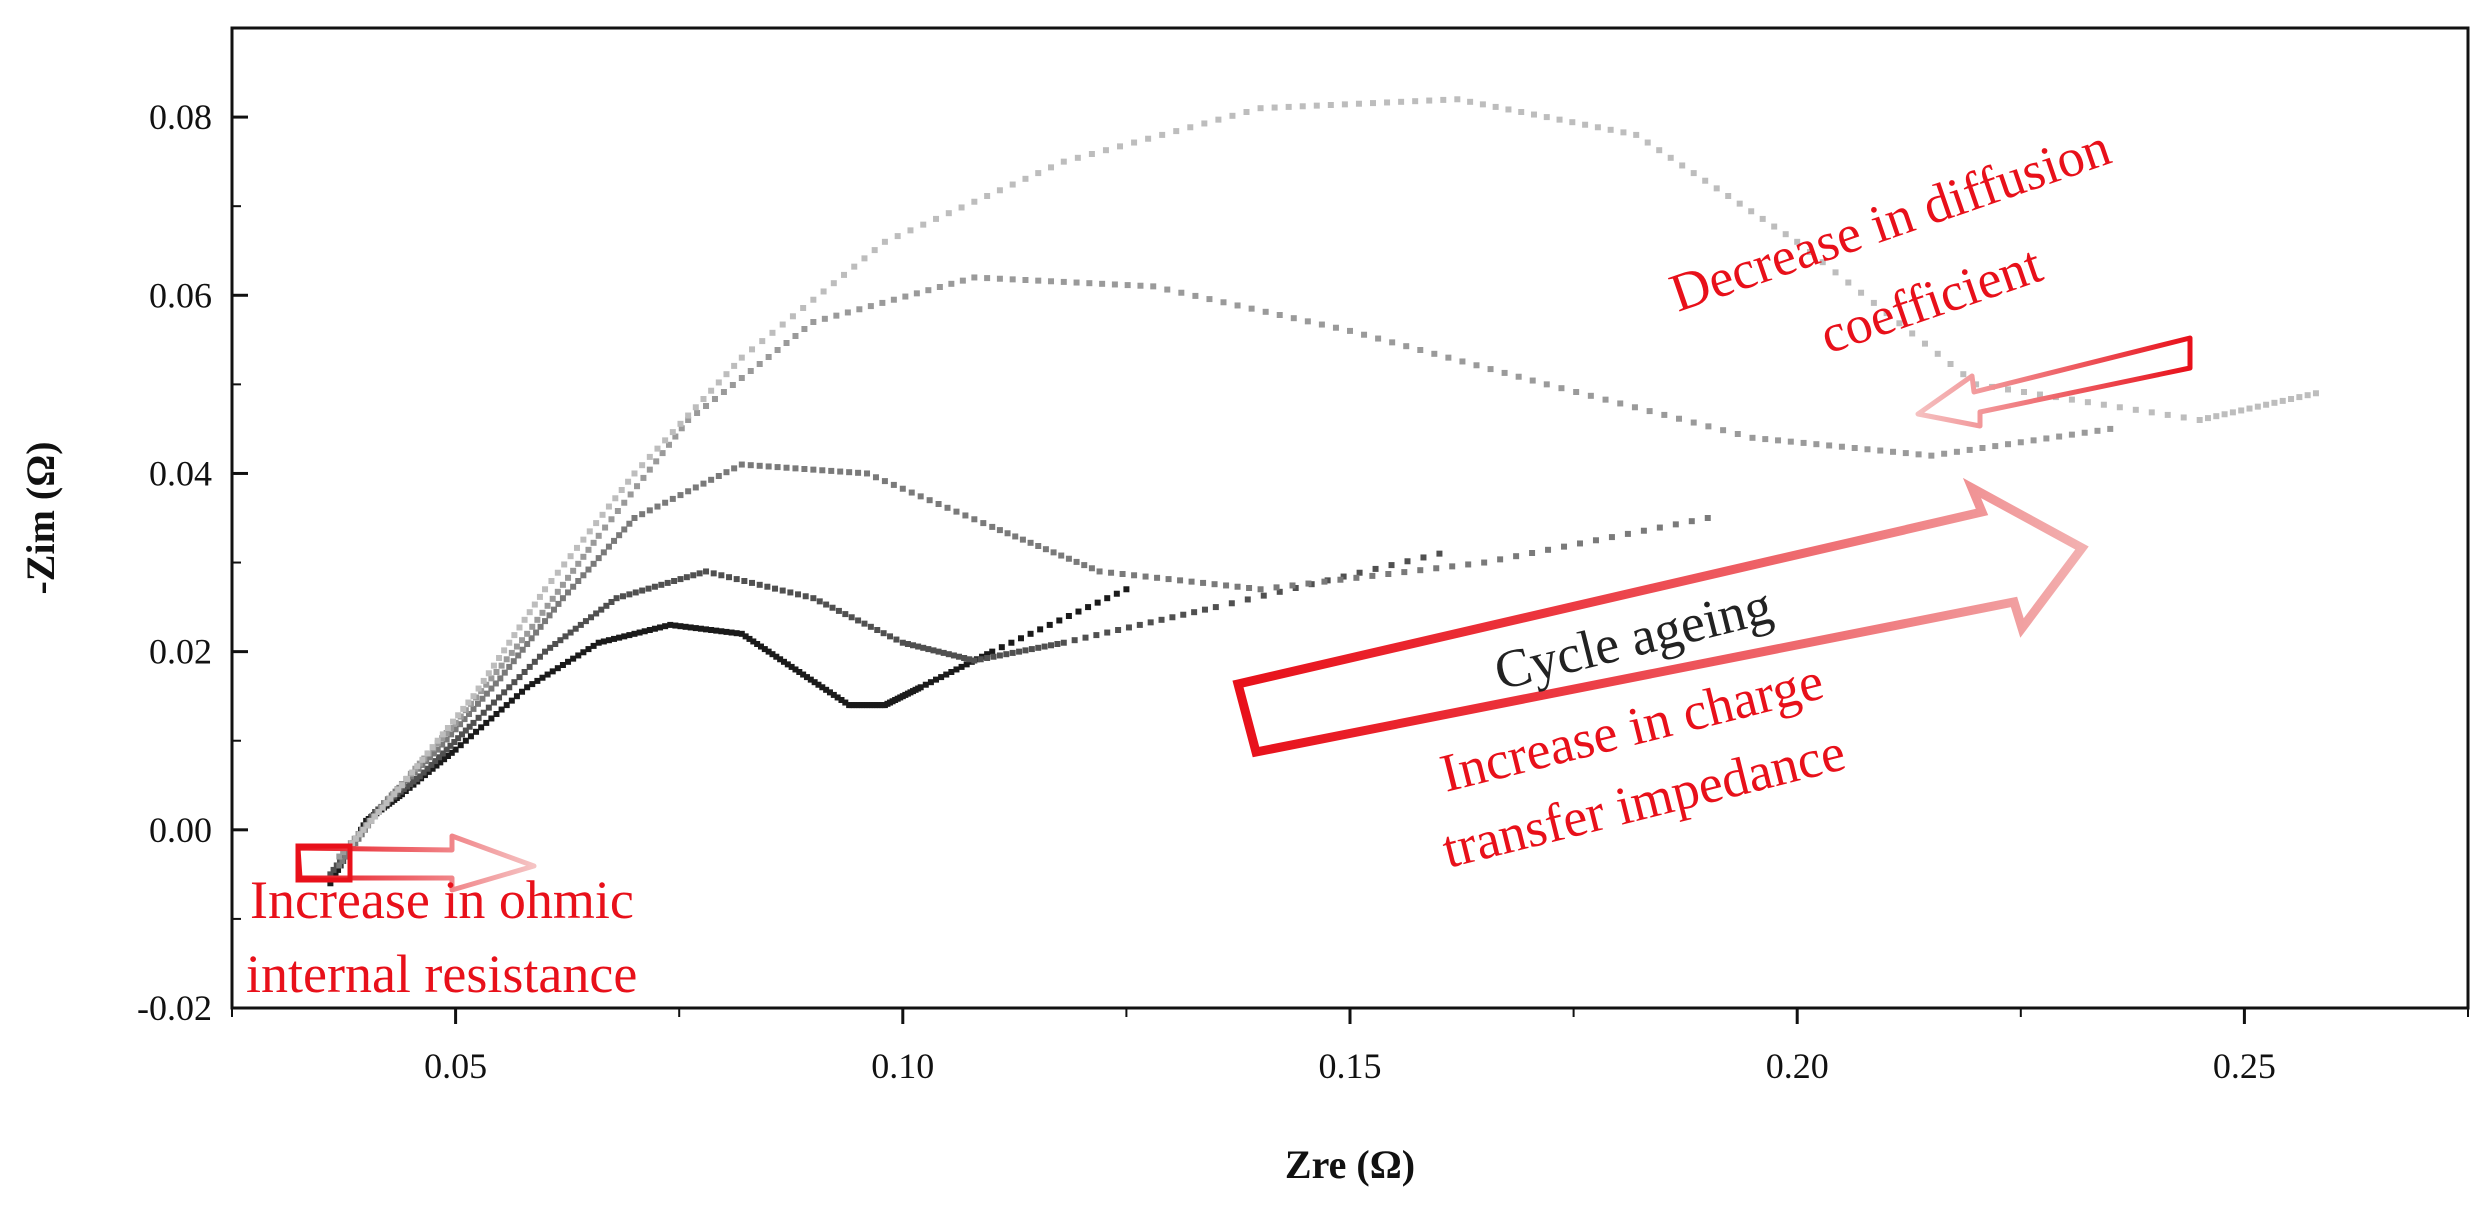  I want to click on ohmic-label-line2: internal resistance, so click(441, 974).